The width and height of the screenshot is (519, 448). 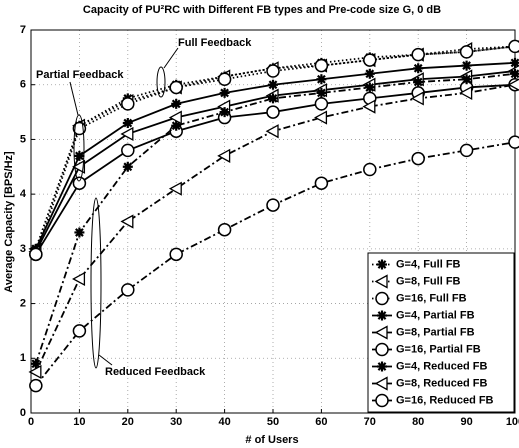 What do you see at coordinates (23, 85) in the screenshot?
I see `y-tick-label: 6` at bounding box center [23, 85].